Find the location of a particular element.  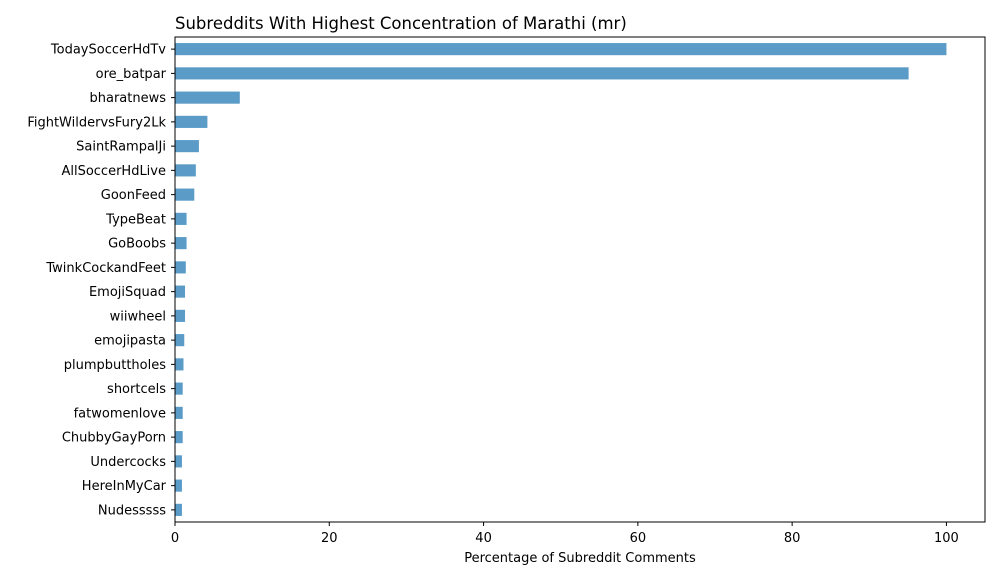

y-tick-label: fatwomenlove is located at coordinates (120, 413).